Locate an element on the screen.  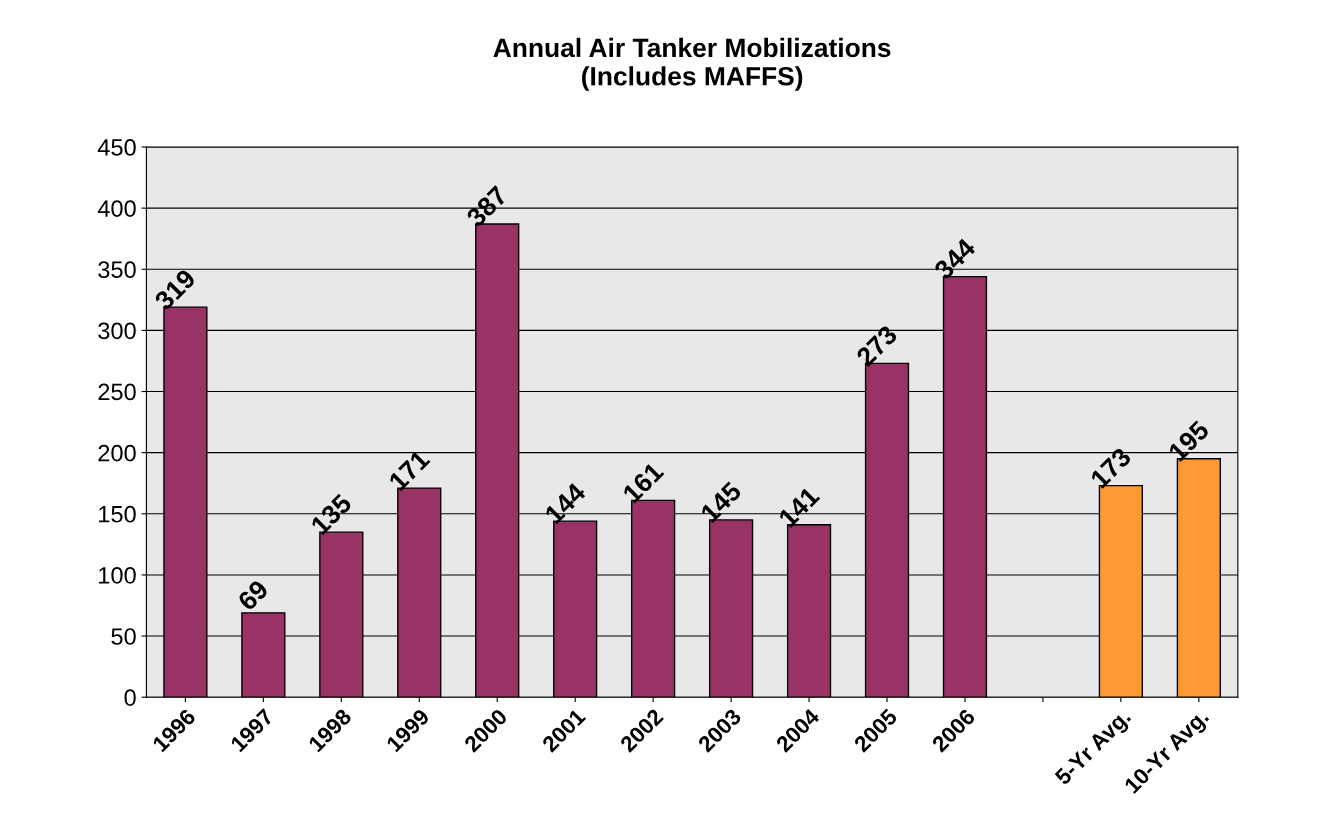
y-tick-label: 50 is located at coordinates (123, 636).